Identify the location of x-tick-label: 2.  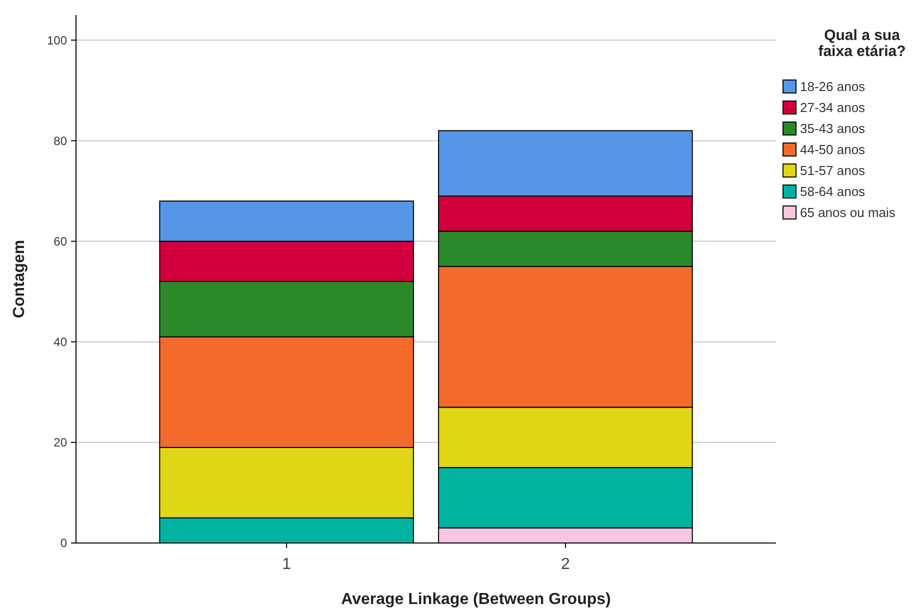
(565, 564).